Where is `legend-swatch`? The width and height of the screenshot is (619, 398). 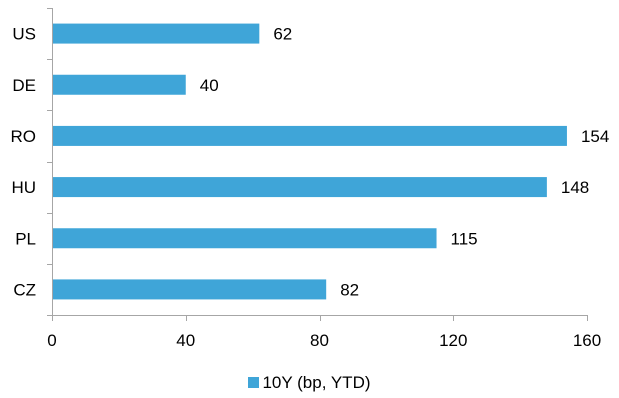
legend-swatch is located at coordinates (254, 382).